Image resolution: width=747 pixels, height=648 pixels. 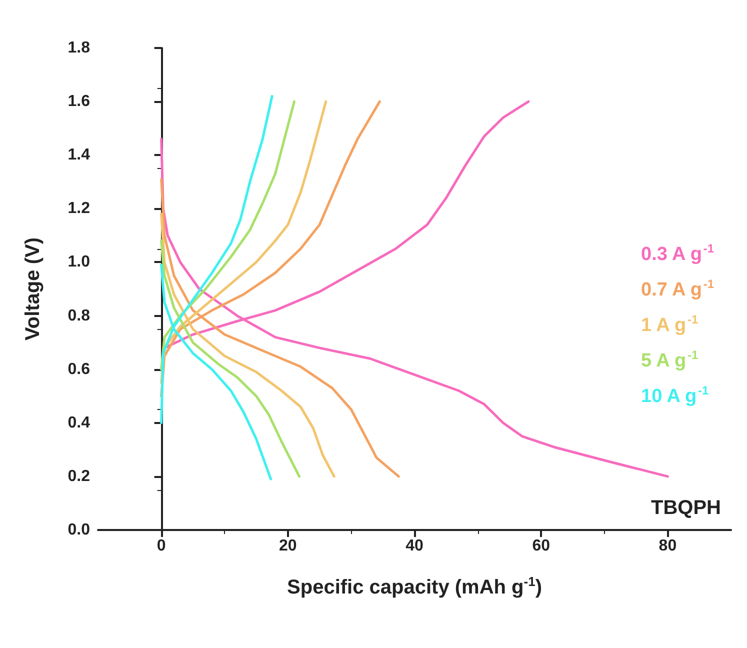 What do you see at coordinates (415, 546) in the screenshot?
I see `x-tick-label: 40` at bounding box center [415, 546].